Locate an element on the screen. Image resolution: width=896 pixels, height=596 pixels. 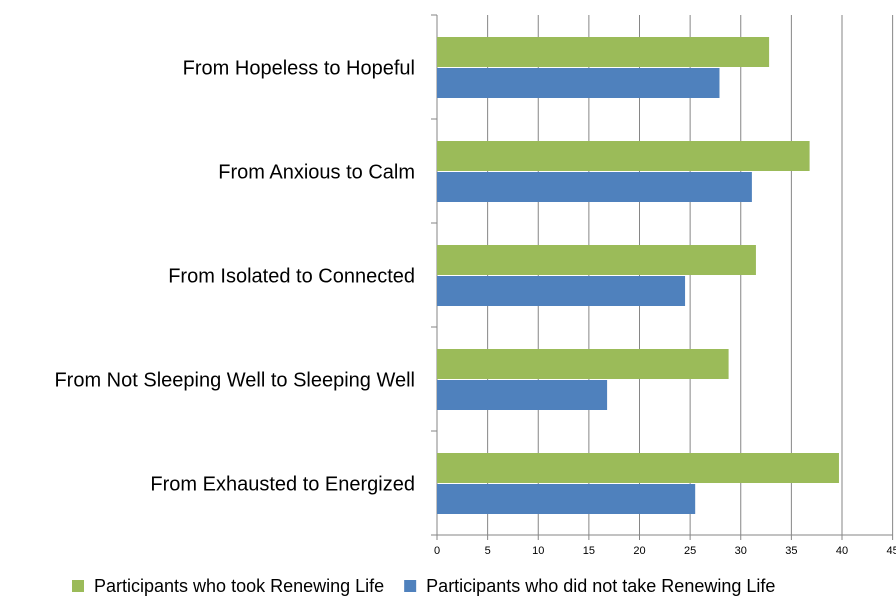
x-tick-label: 10 is located at coordinates (538, 551).